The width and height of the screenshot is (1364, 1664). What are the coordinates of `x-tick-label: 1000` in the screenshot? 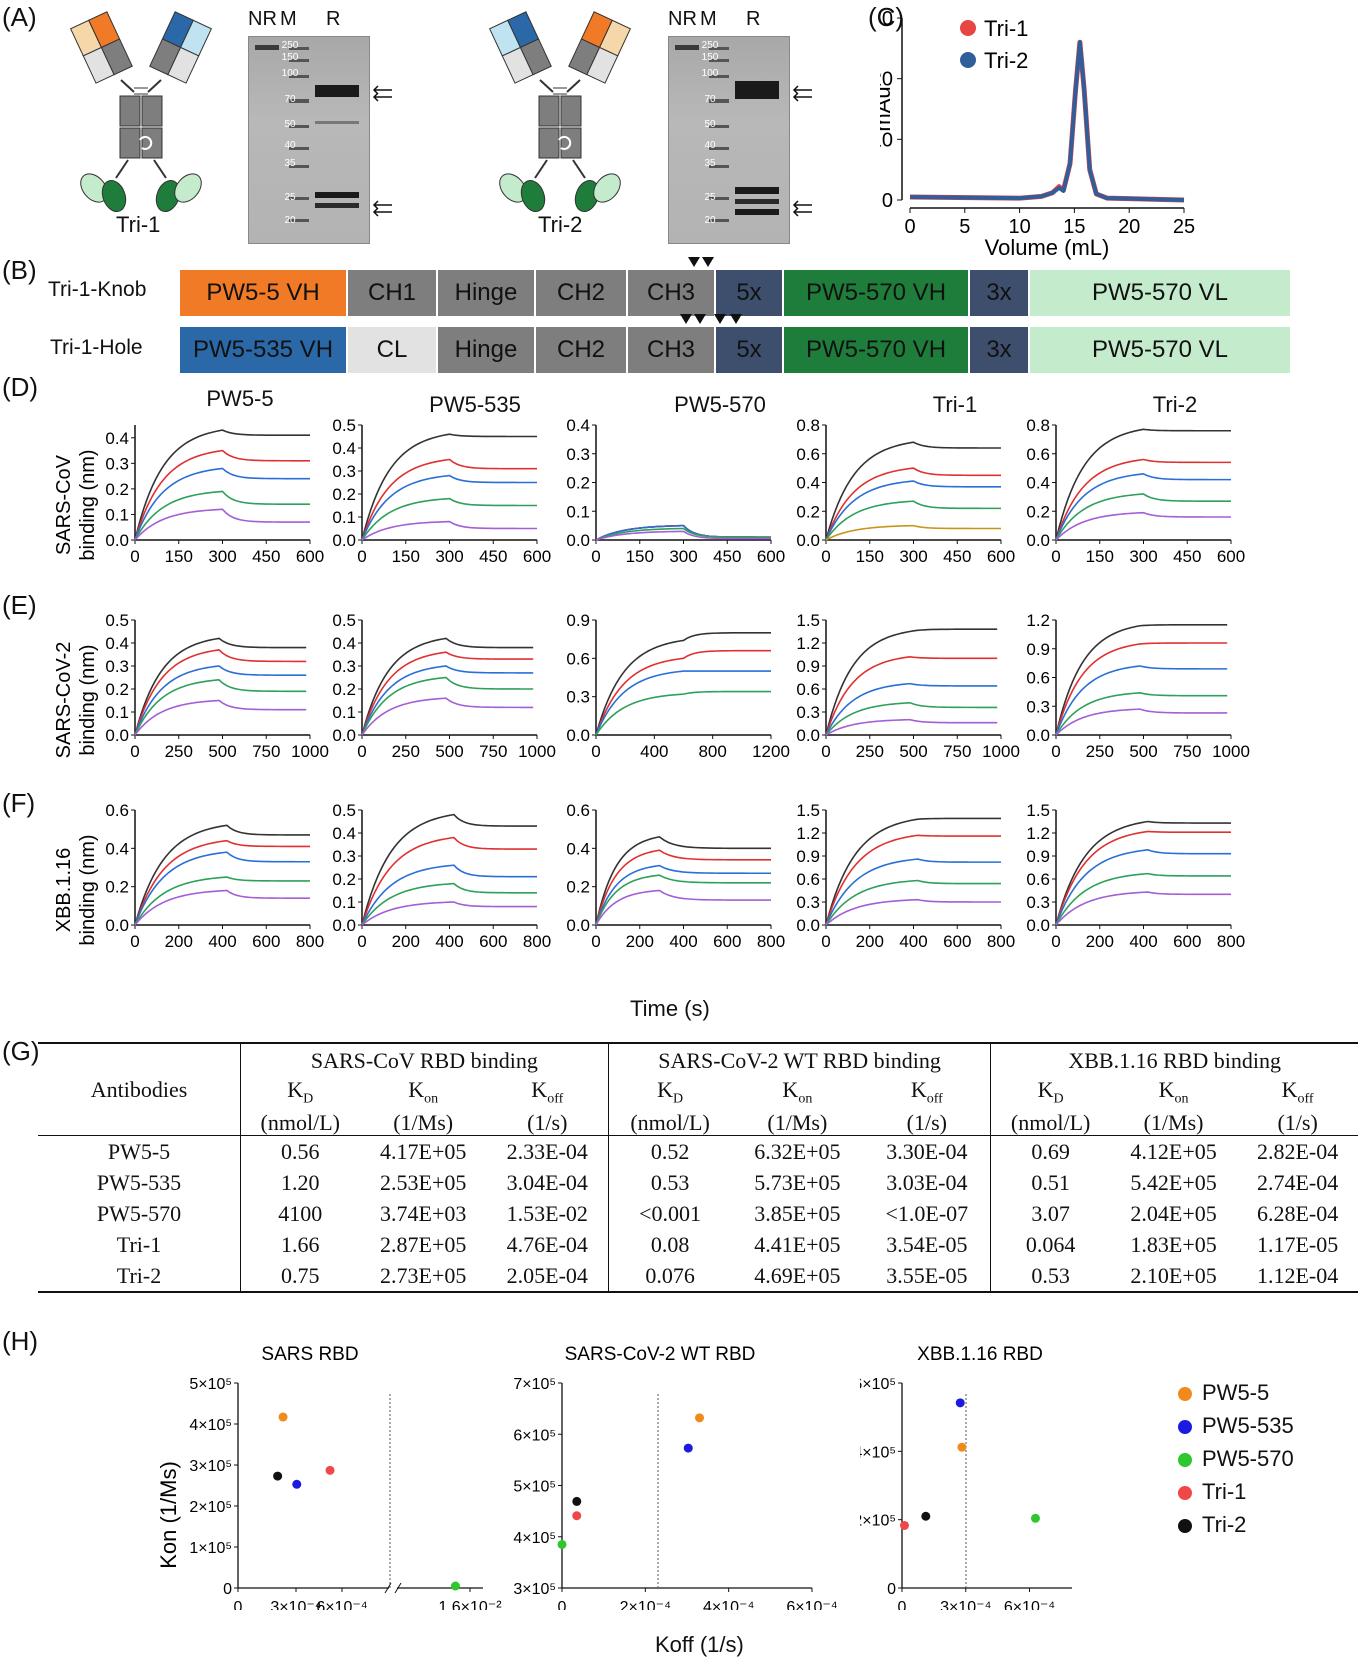 It's located at (310, 751).